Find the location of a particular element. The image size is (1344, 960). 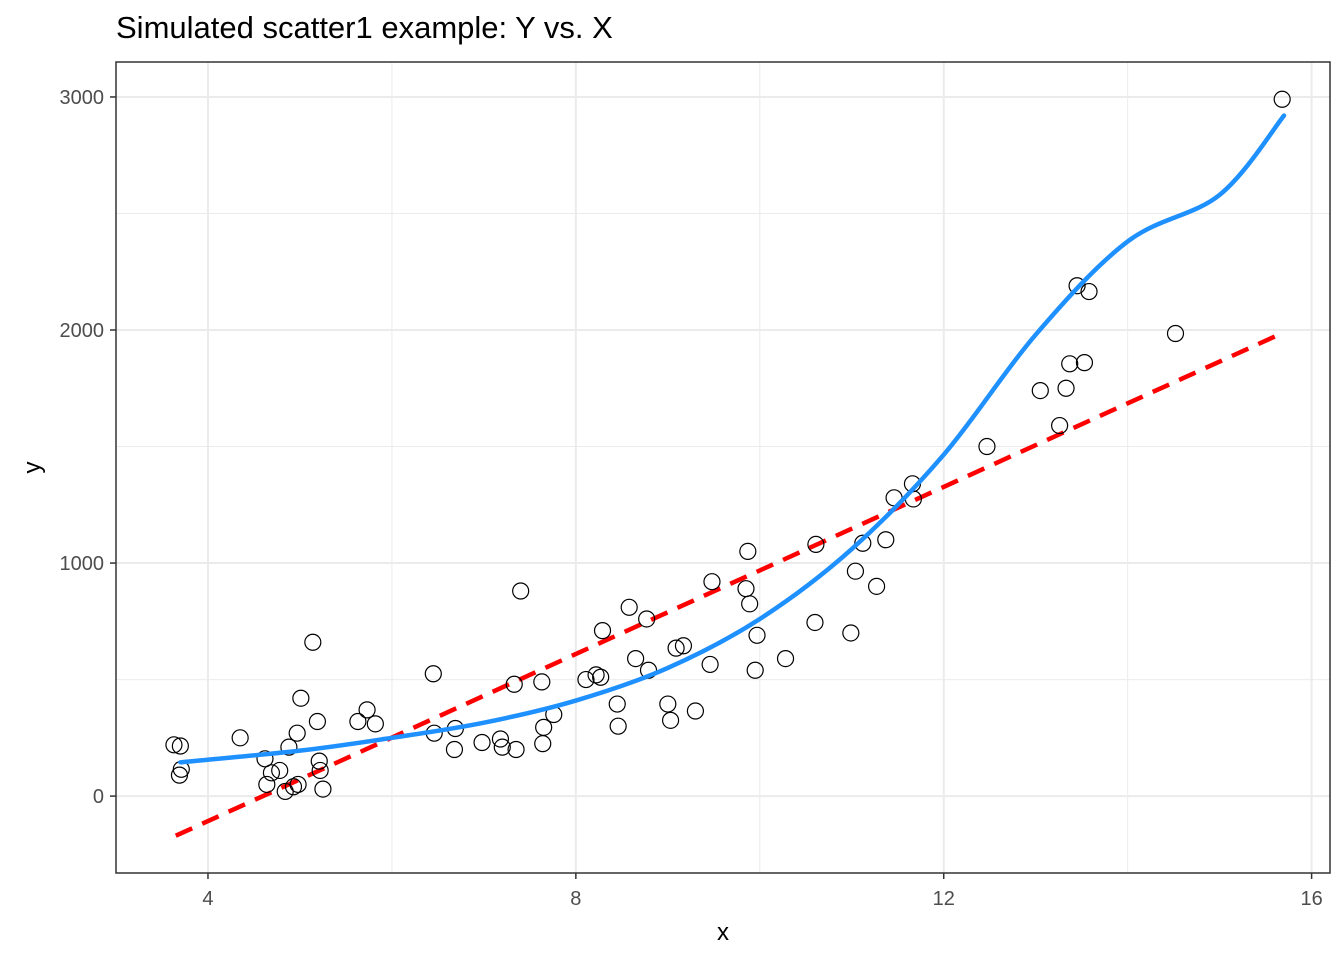

chart-title: Simulated scatter1 example: Y vs. X is located at coordinates (364, 27).